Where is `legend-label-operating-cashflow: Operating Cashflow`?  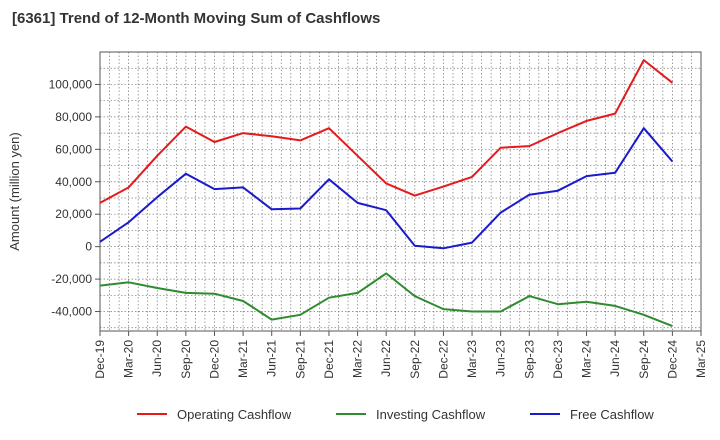 legend-label-operating-cashflow: Operating Cashflow is located at coordinates (234, 414).